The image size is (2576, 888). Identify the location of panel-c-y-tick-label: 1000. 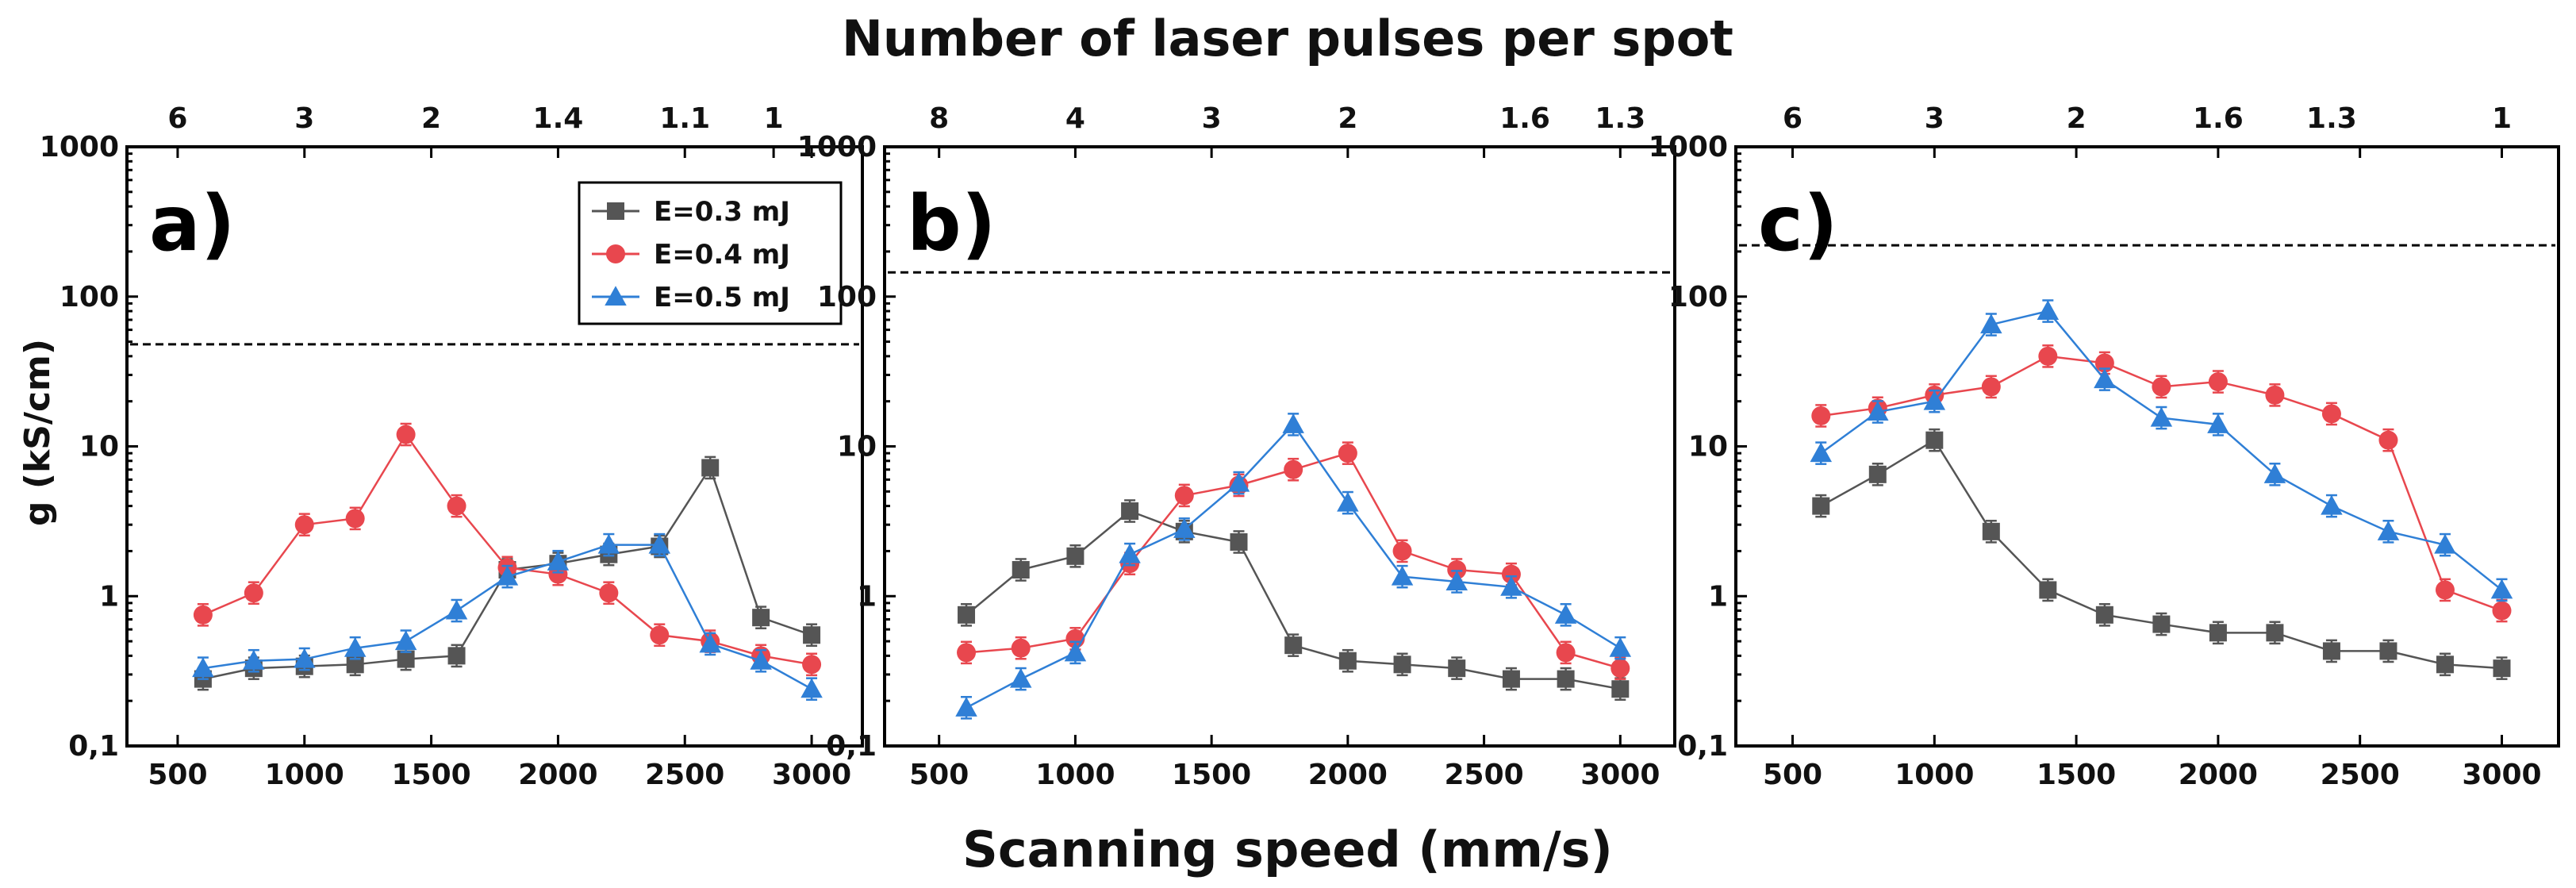
(1688, 147).